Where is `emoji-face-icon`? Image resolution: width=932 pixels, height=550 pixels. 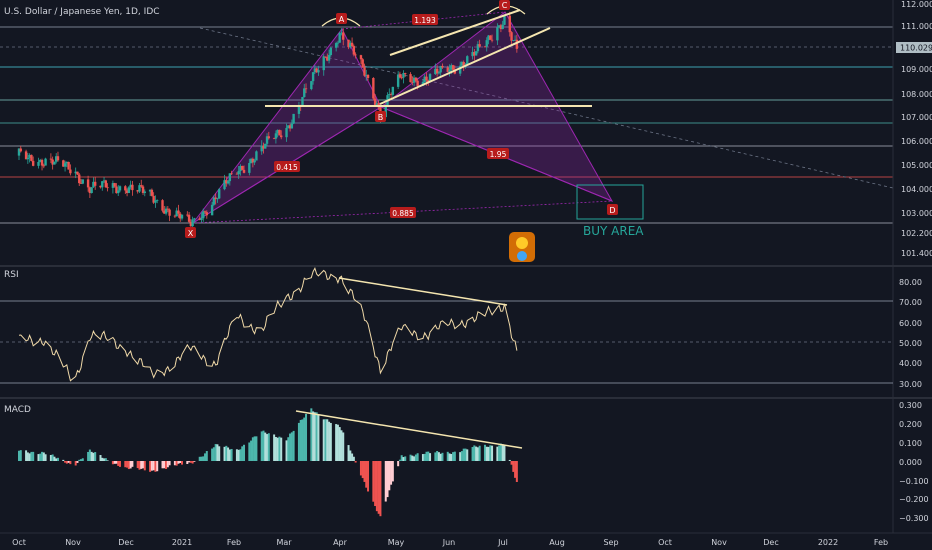
emoji-face-icon is located at coordinates (522, 243).